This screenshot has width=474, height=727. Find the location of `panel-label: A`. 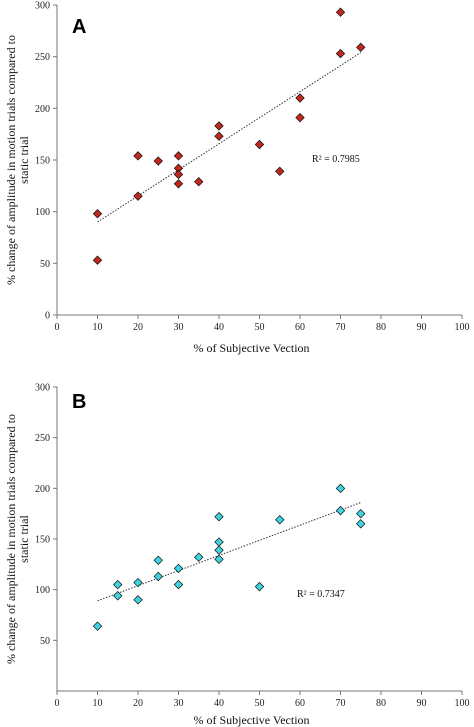

panel-label: A is located at coordinates (79, 27).